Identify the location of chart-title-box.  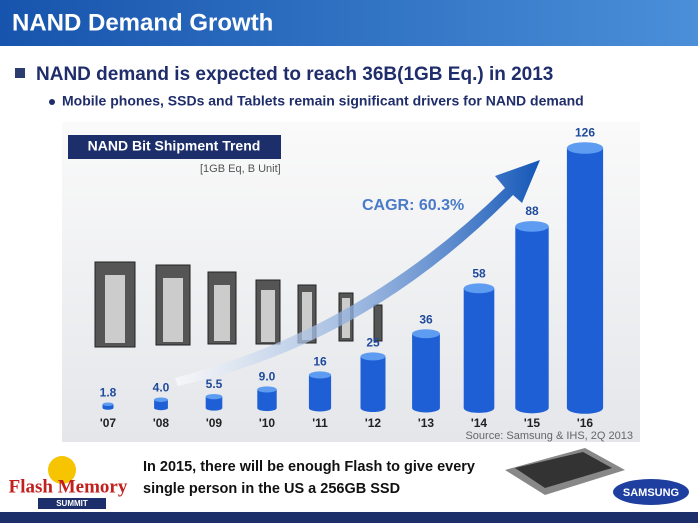
(174, 147).